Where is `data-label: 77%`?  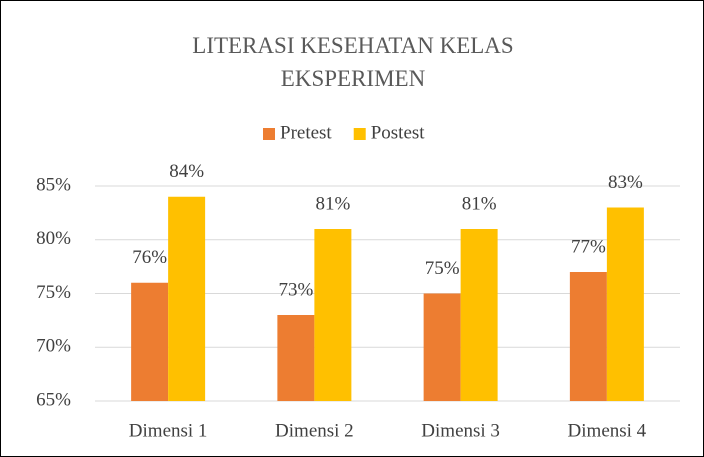 data-label: 77% is located at coordinates (588, 246).